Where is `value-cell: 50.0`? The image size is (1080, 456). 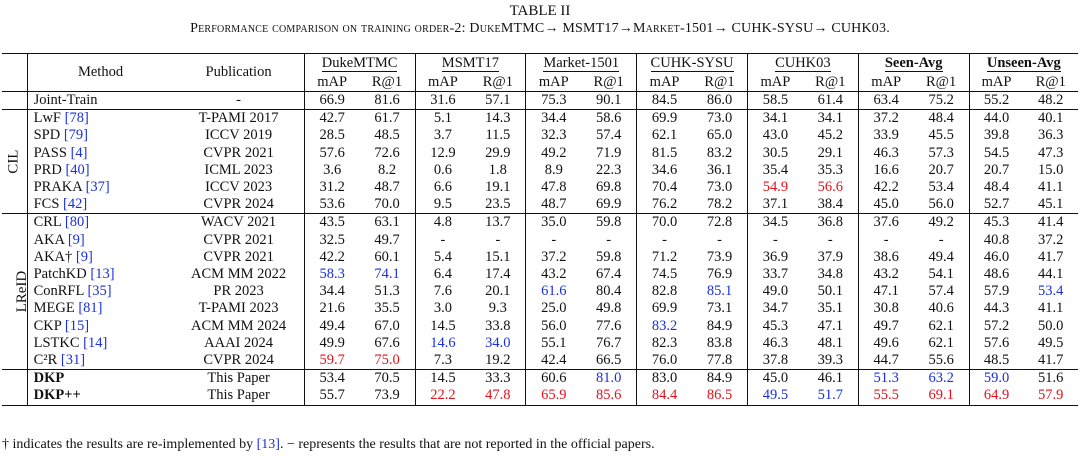
value-cell: 50.0 is located at coordinates (1051, 325).